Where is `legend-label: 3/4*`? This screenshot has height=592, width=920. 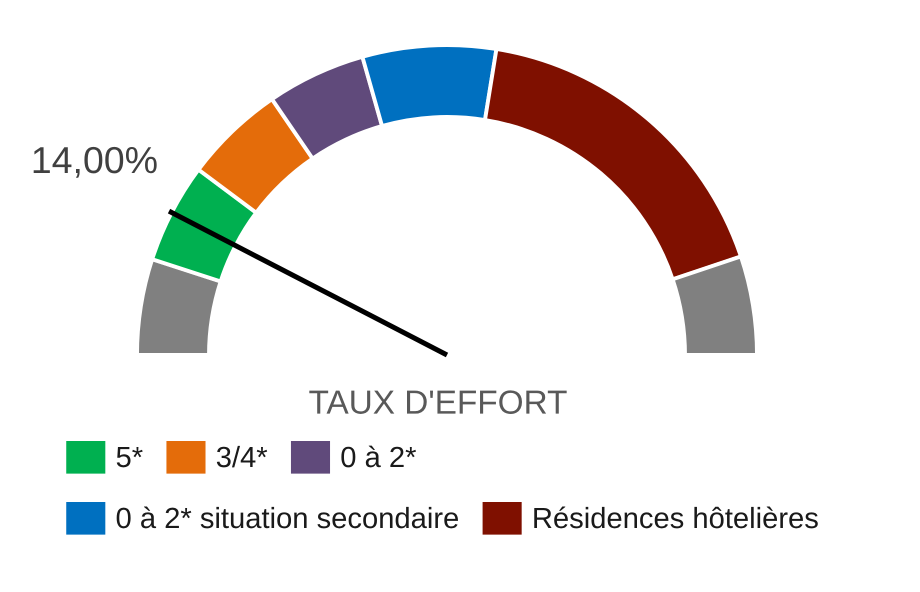 legend-label: 3/4* is located at coordinates (242, 457).